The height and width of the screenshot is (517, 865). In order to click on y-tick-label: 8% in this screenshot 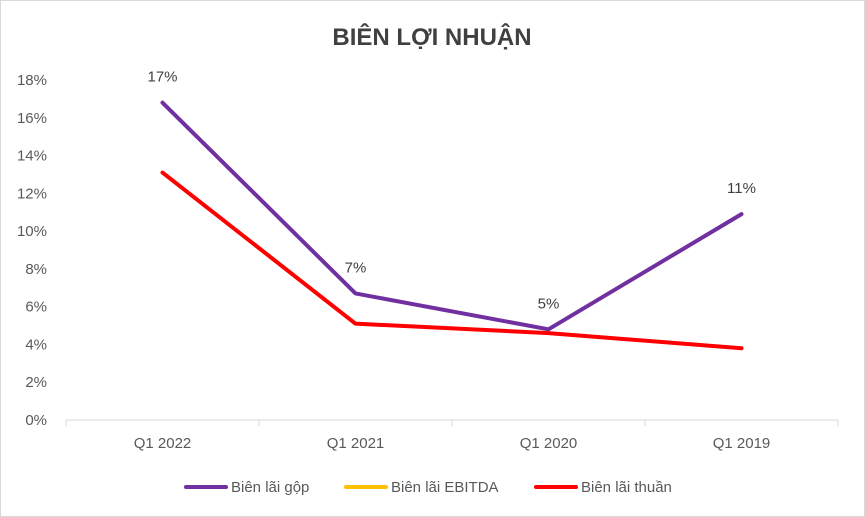, I will do `click(36, 269)`.